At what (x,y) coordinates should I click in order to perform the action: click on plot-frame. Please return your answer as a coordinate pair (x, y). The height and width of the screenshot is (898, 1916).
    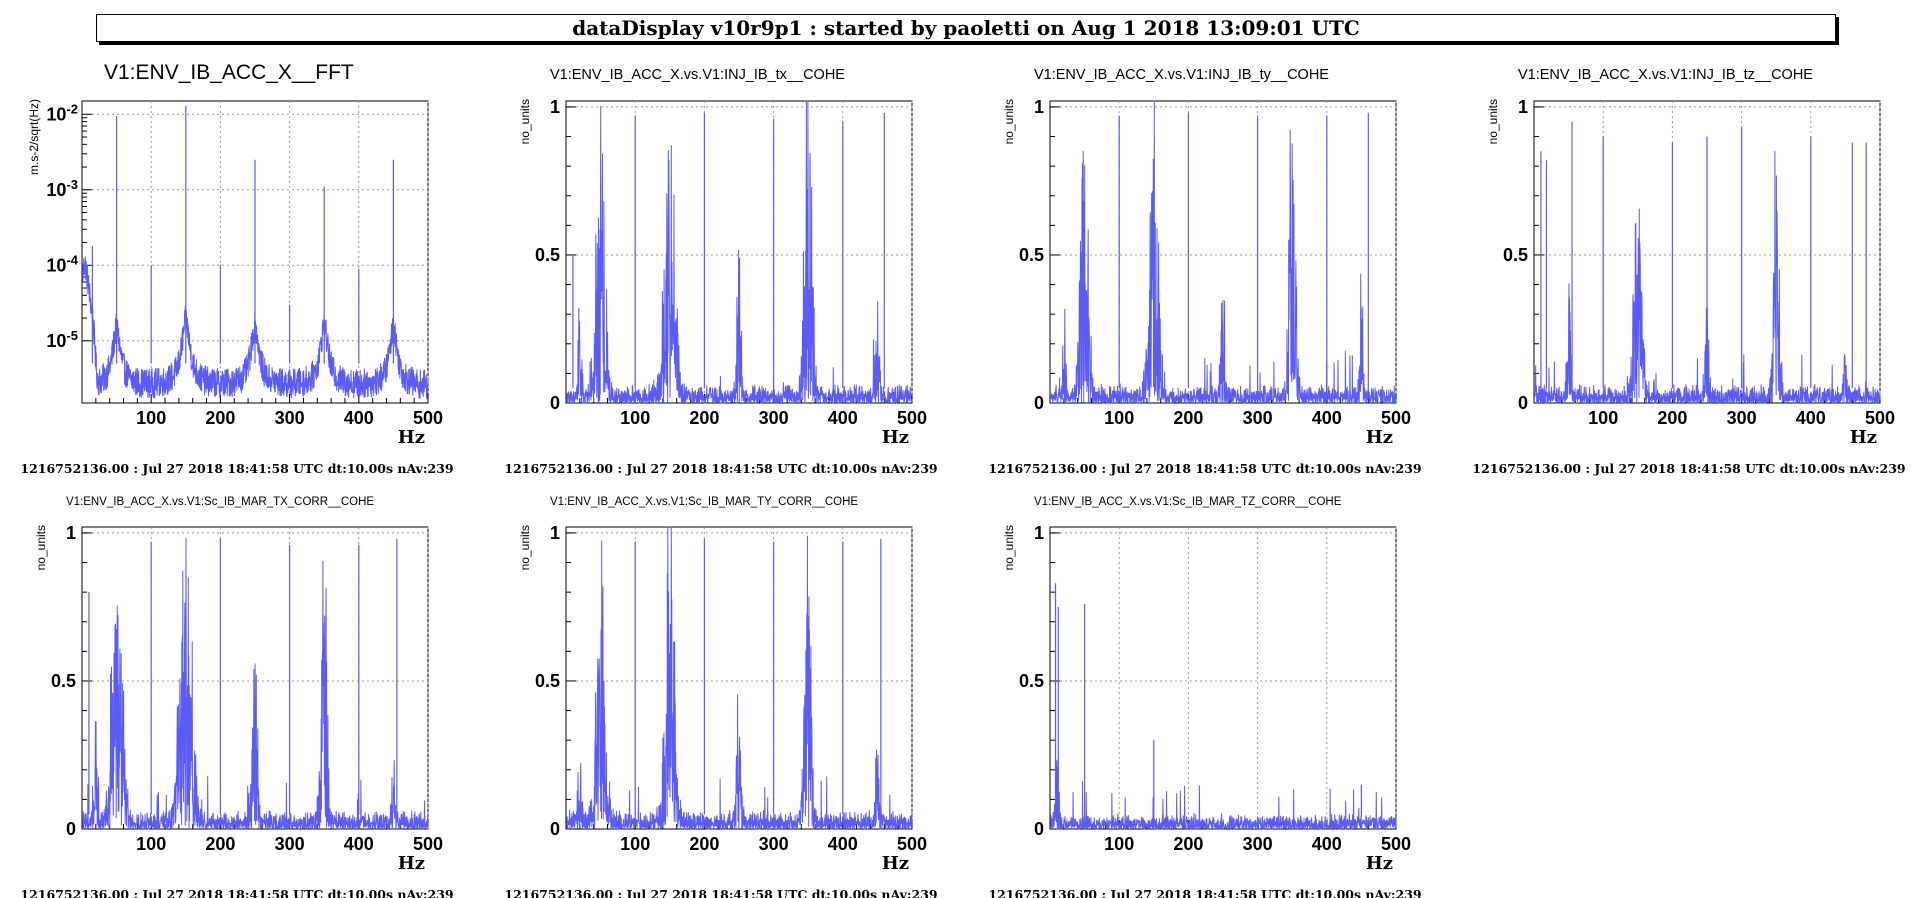
    Looking at the image, I should click on (1223, 678).